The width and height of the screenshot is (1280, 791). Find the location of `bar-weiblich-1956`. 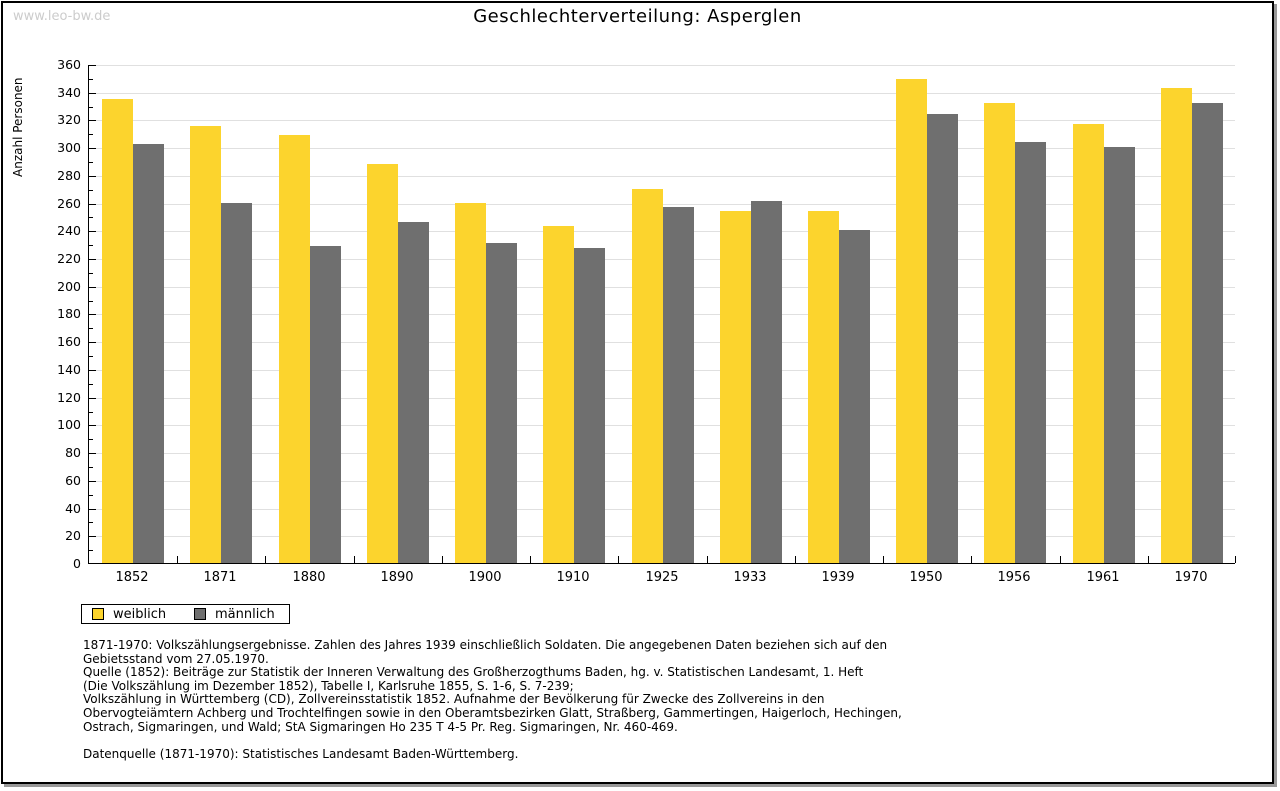

bar-weiblich-1956 is located at coordinates (999, 333).